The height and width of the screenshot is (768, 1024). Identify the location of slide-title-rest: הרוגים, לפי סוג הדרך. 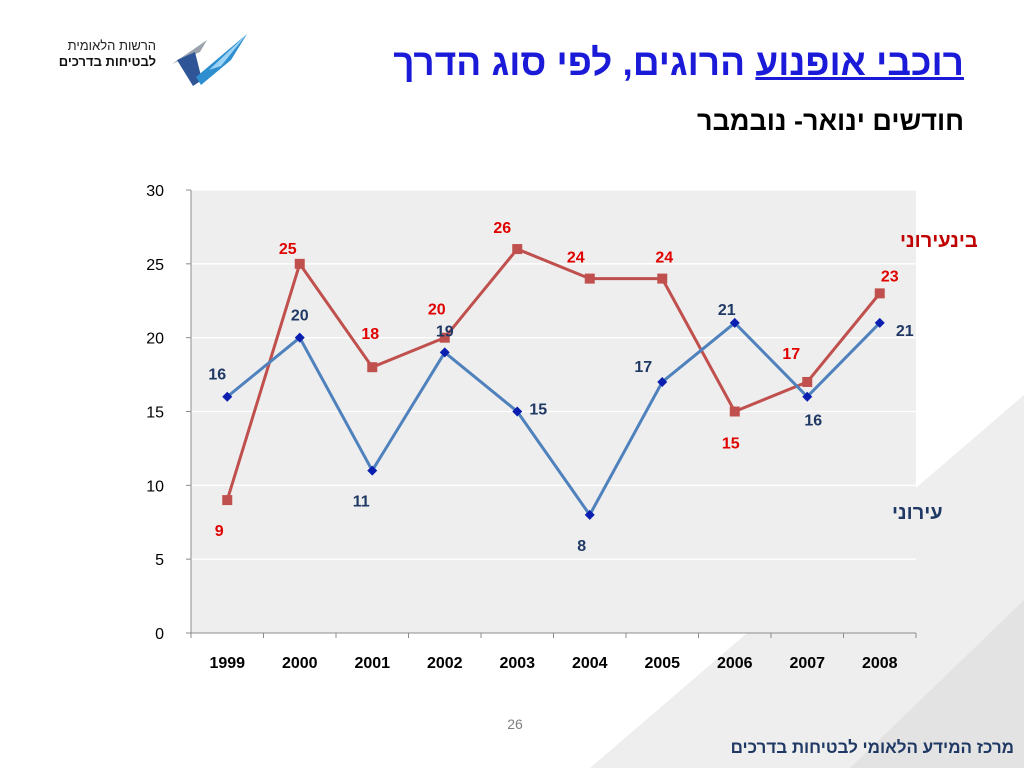
(574, 62).